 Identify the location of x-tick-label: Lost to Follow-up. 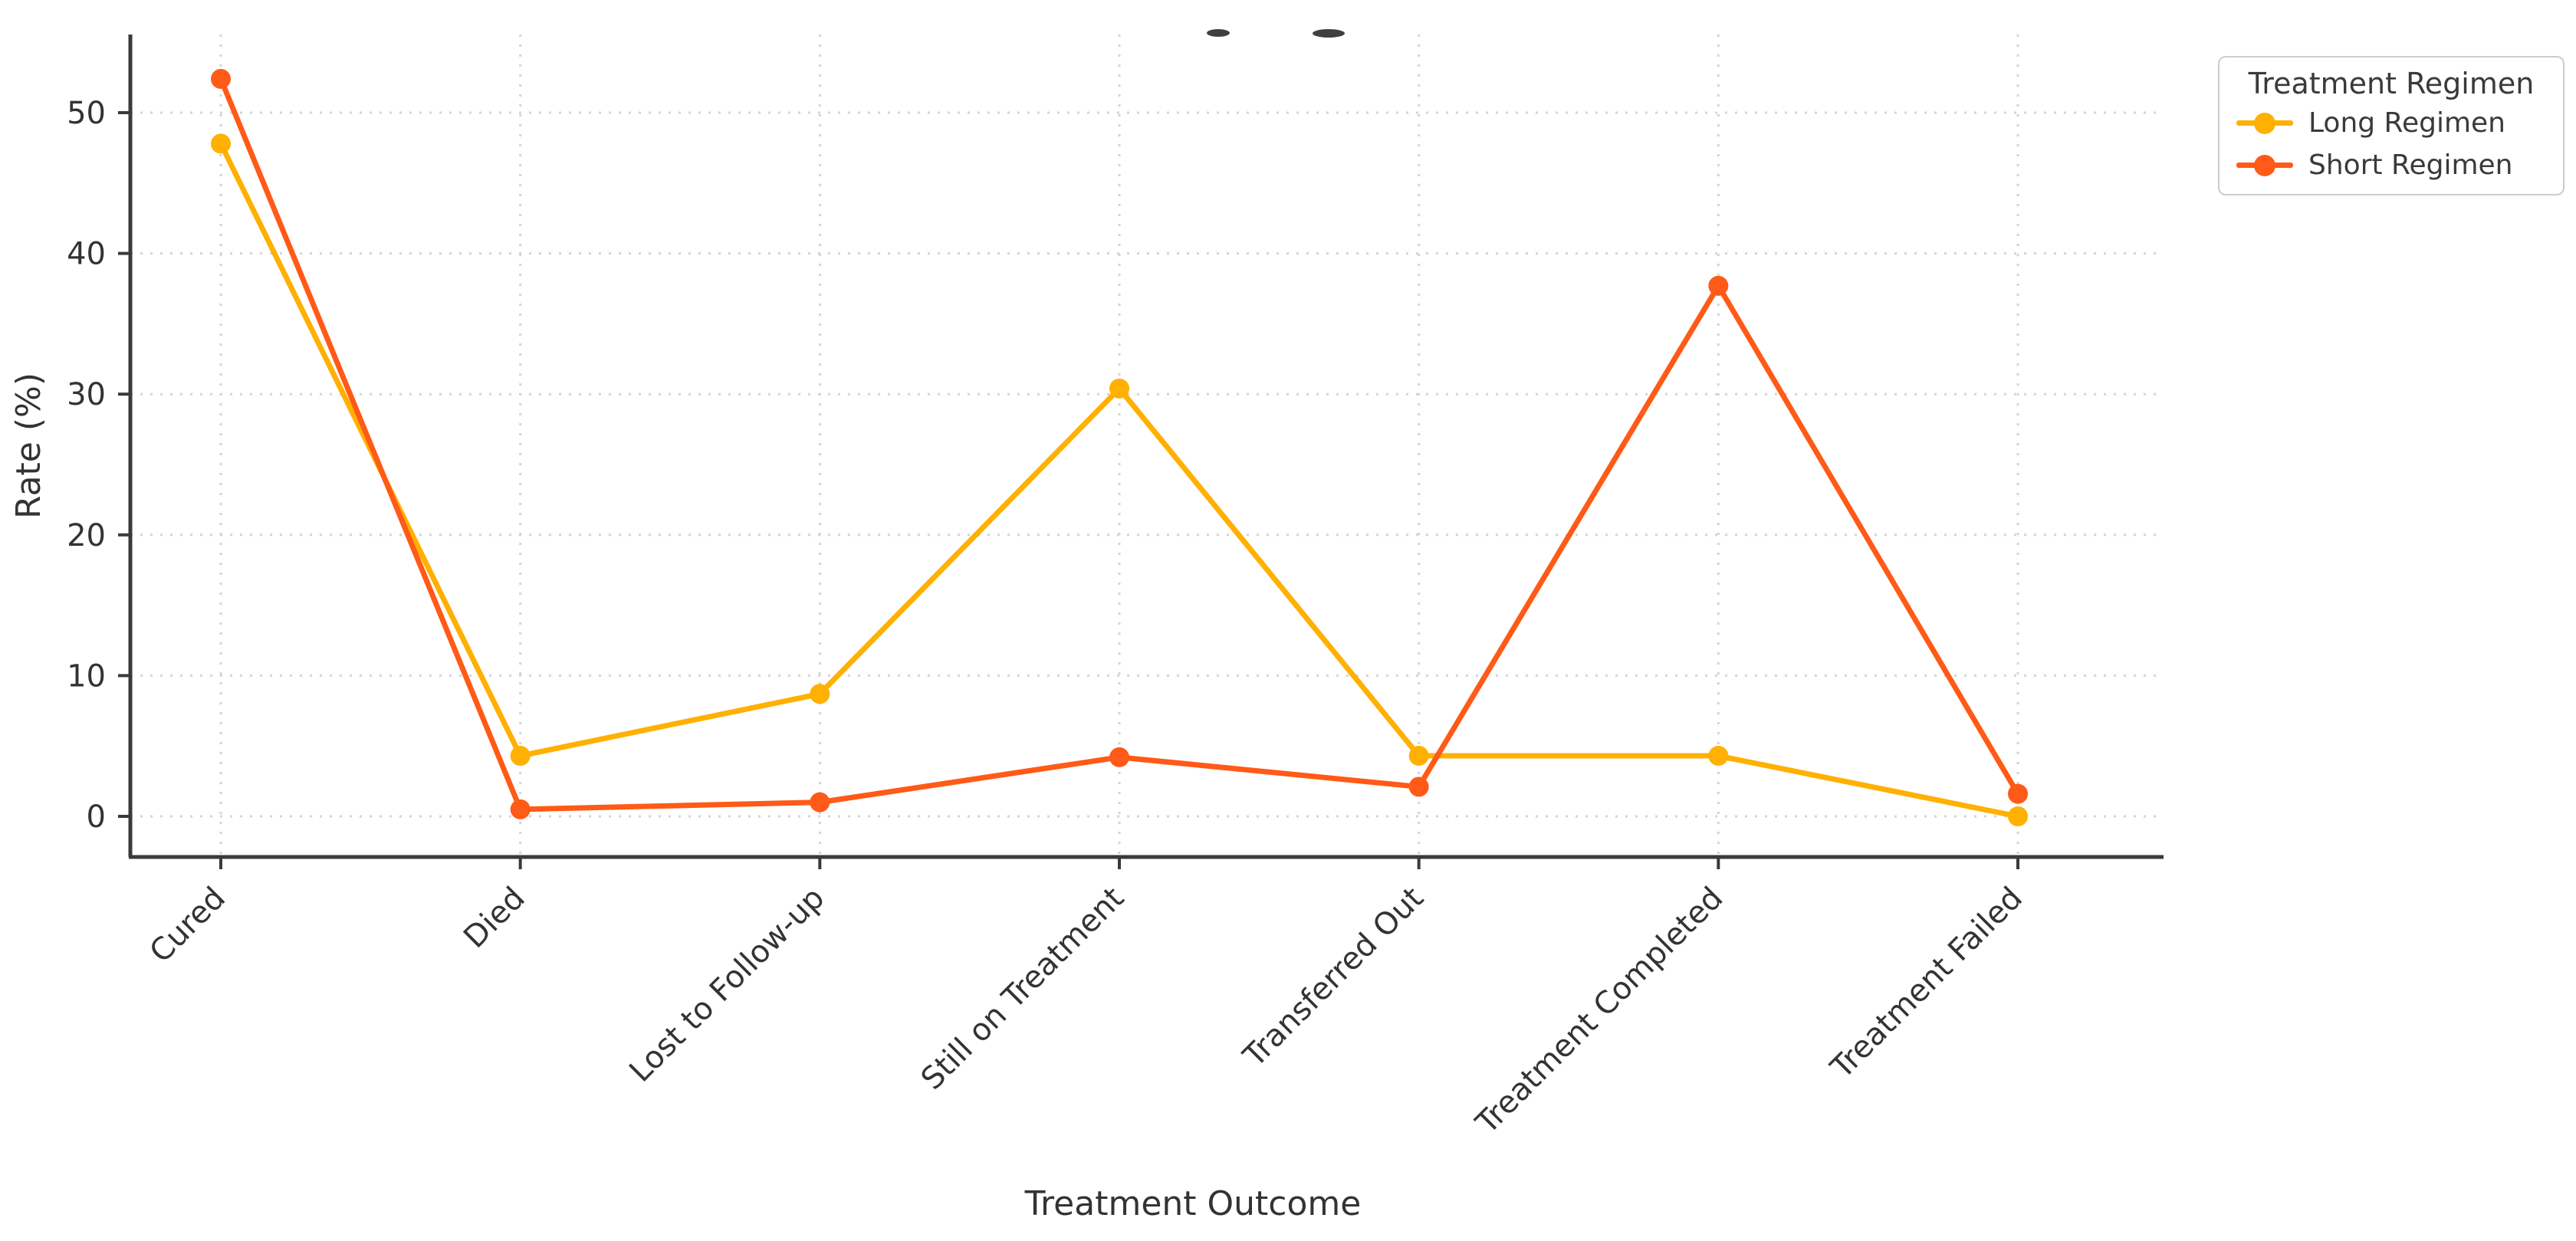
(727, 985).